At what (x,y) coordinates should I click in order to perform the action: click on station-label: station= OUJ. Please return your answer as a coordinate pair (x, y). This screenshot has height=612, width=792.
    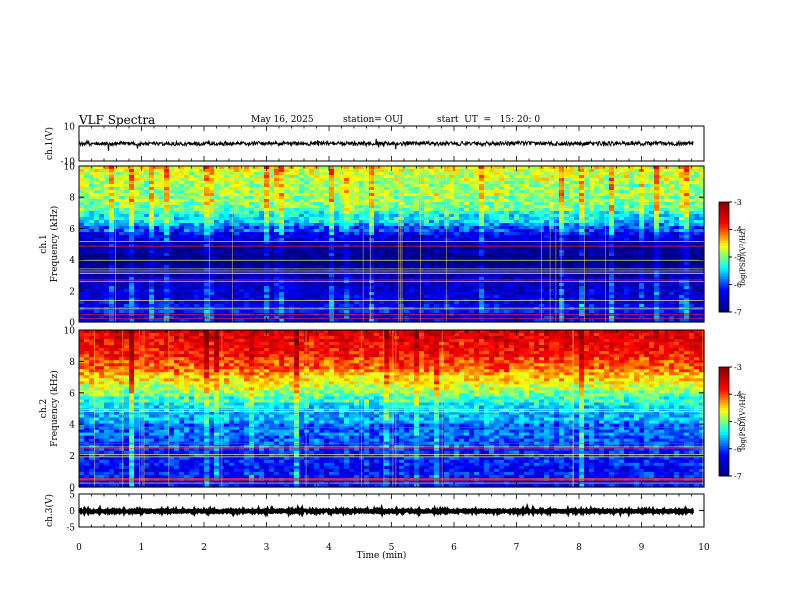
    Looking at the image, I should click on (373, 120).